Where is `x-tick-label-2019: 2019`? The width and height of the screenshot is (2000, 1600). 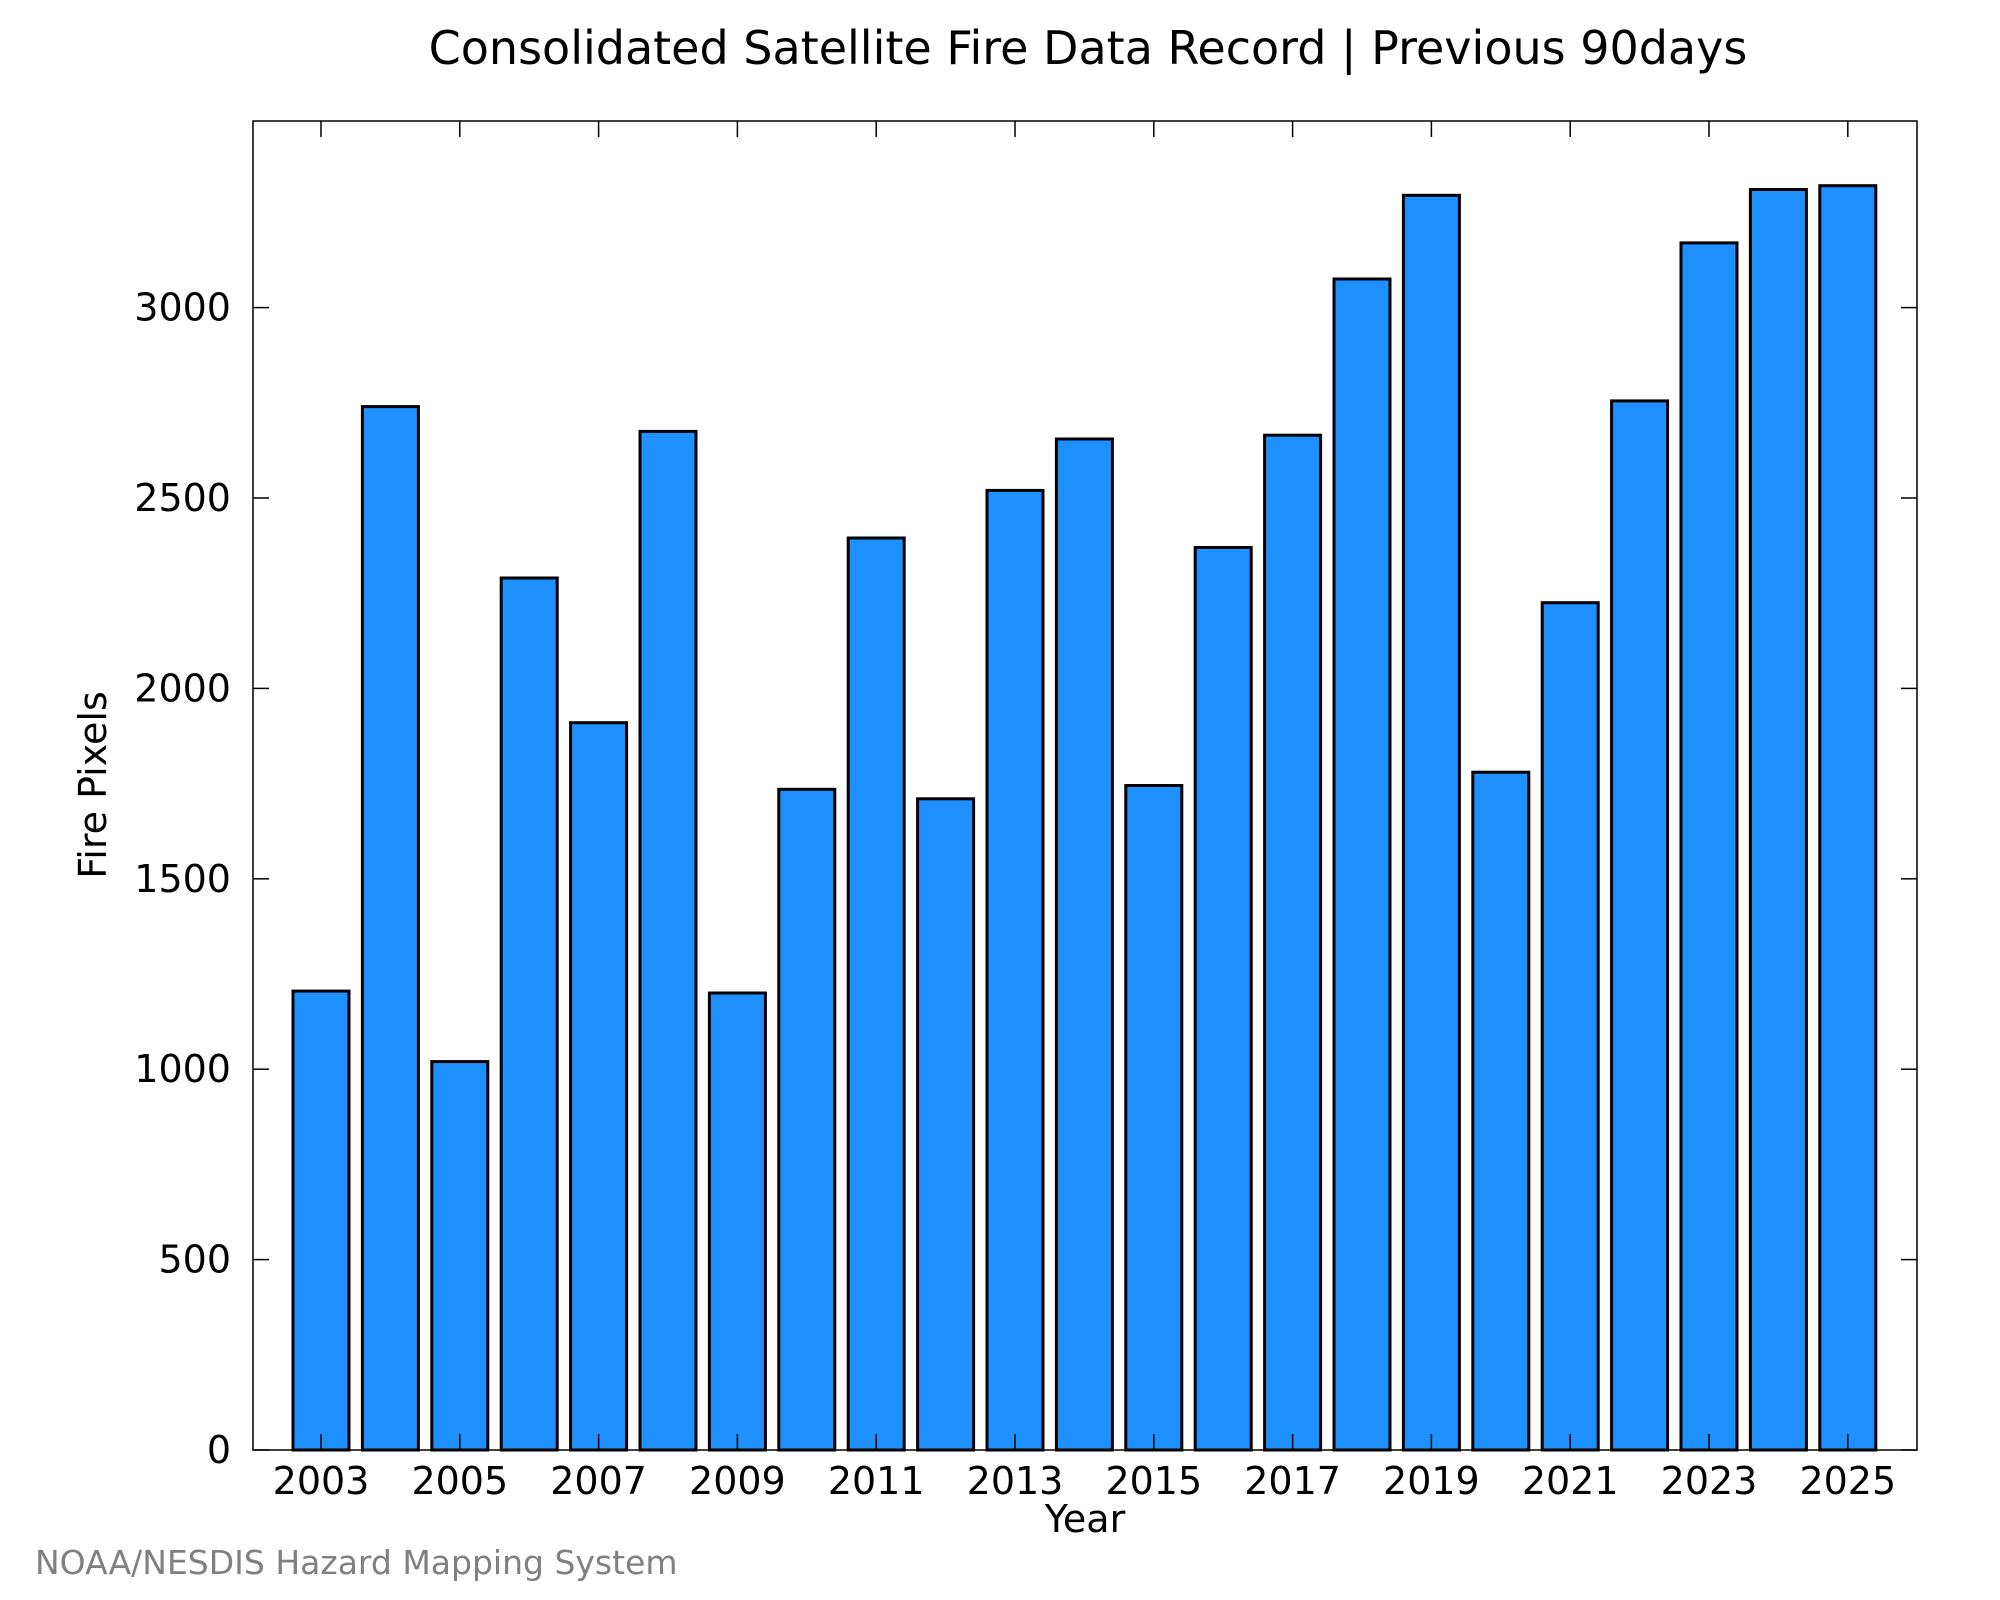 x-tick-label-2019: 2019 is located at coordinates (1431, 1481).